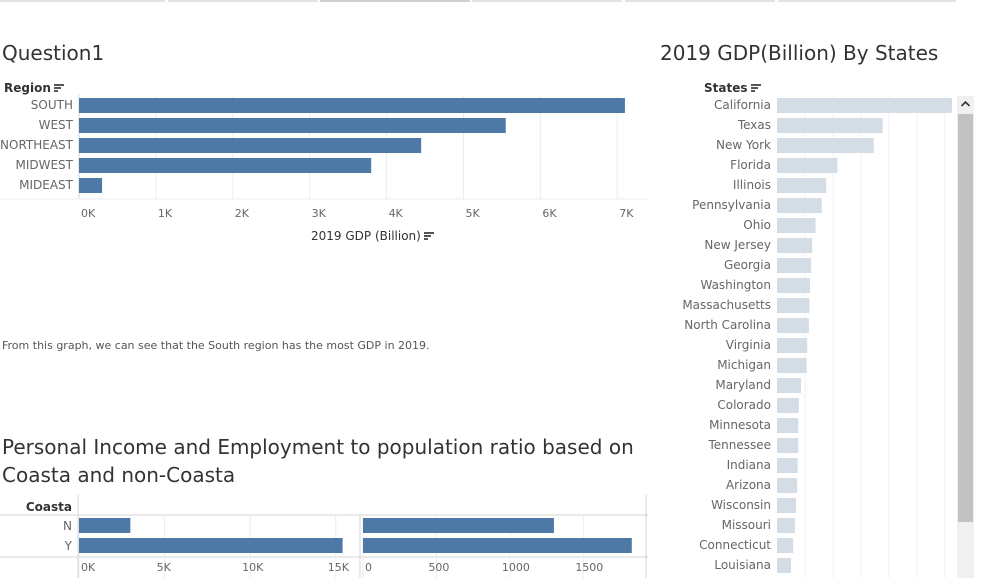 This screenshot has height=578, width=993. What do you see at coordinates (37, 145) in the screenshot?
I see `category-label: NORTHEAST` at bounding box center [37, 145].